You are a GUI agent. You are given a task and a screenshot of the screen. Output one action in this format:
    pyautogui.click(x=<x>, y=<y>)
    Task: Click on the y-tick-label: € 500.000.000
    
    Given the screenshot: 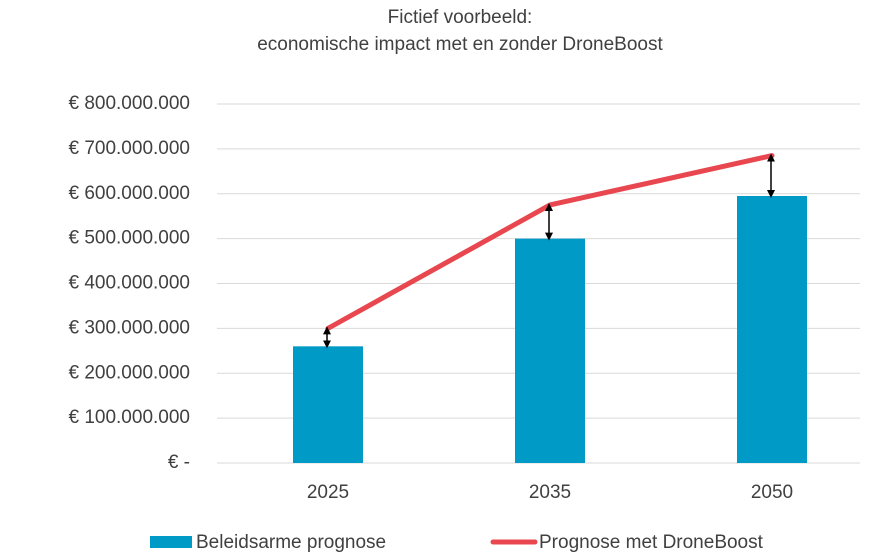 What is the action you would take?
    pyautogui.click(x=129, y=238)
    